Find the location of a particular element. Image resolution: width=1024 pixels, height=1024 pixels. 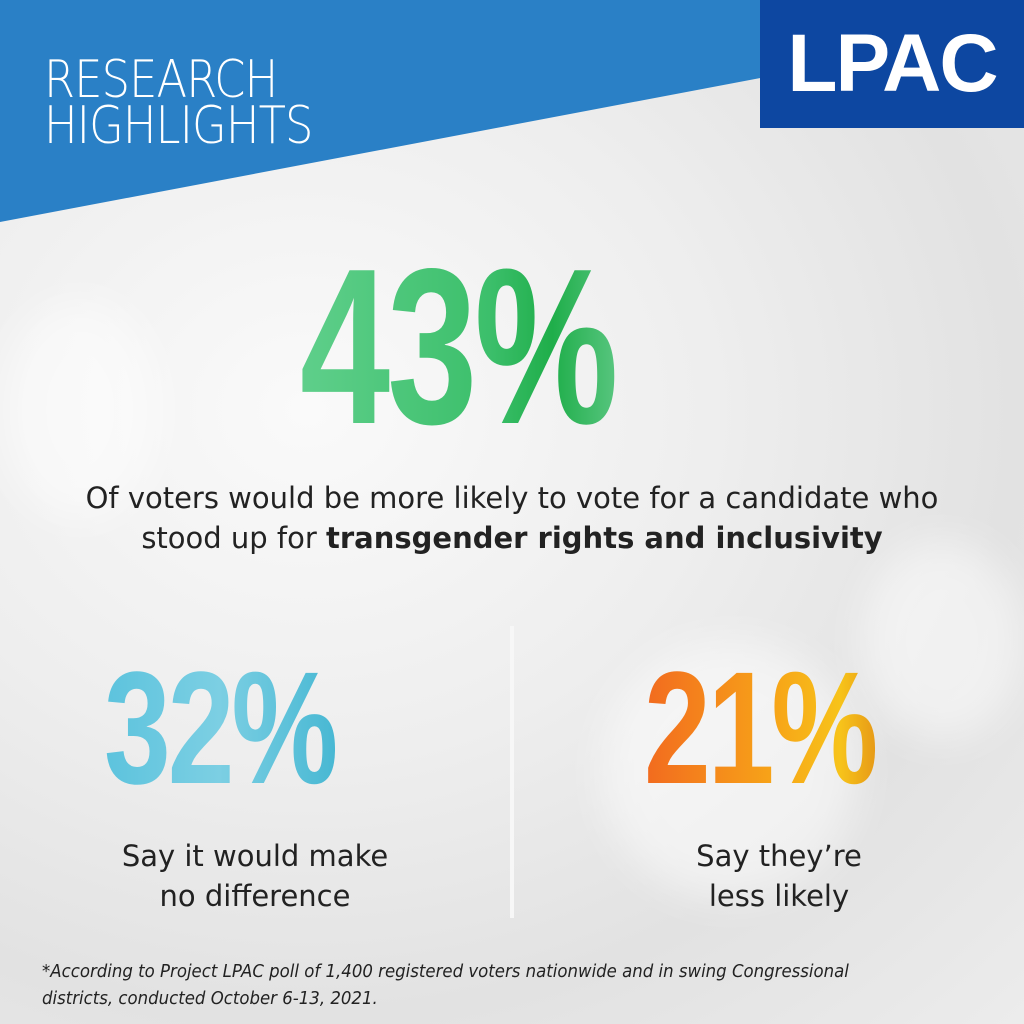

lpac-logo: LPAC is located at coordinates (892, 64).